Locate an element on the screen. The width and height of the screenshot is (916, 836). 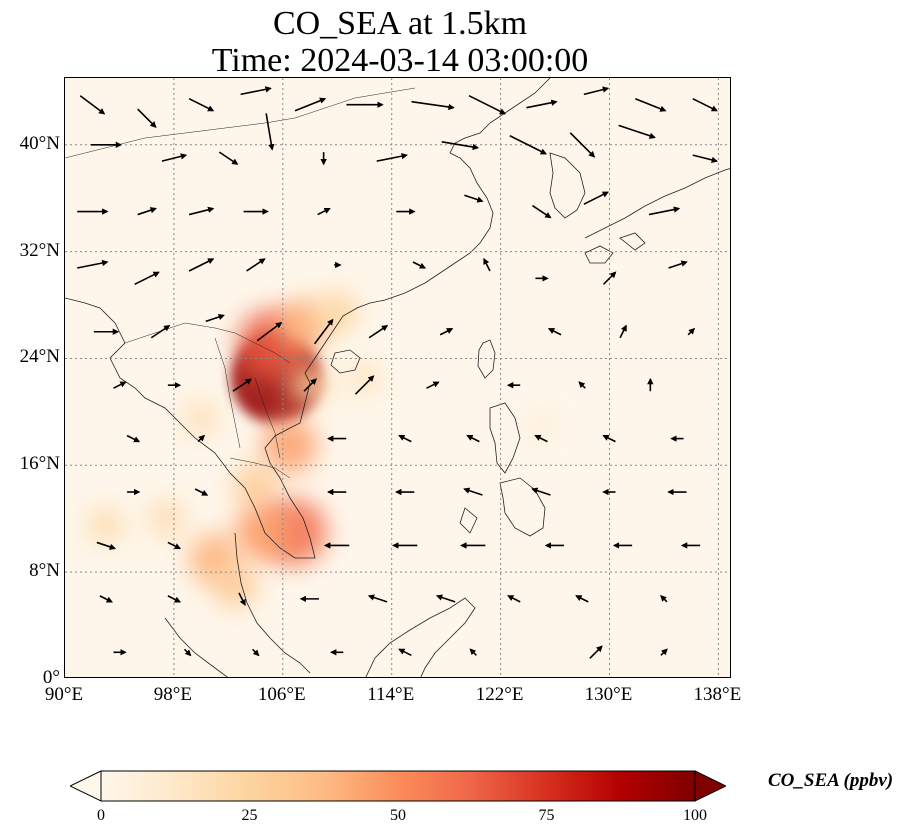
map-timestamp: Time: 2024-03-14 03:00:00 is located at coordinates (400, 60).